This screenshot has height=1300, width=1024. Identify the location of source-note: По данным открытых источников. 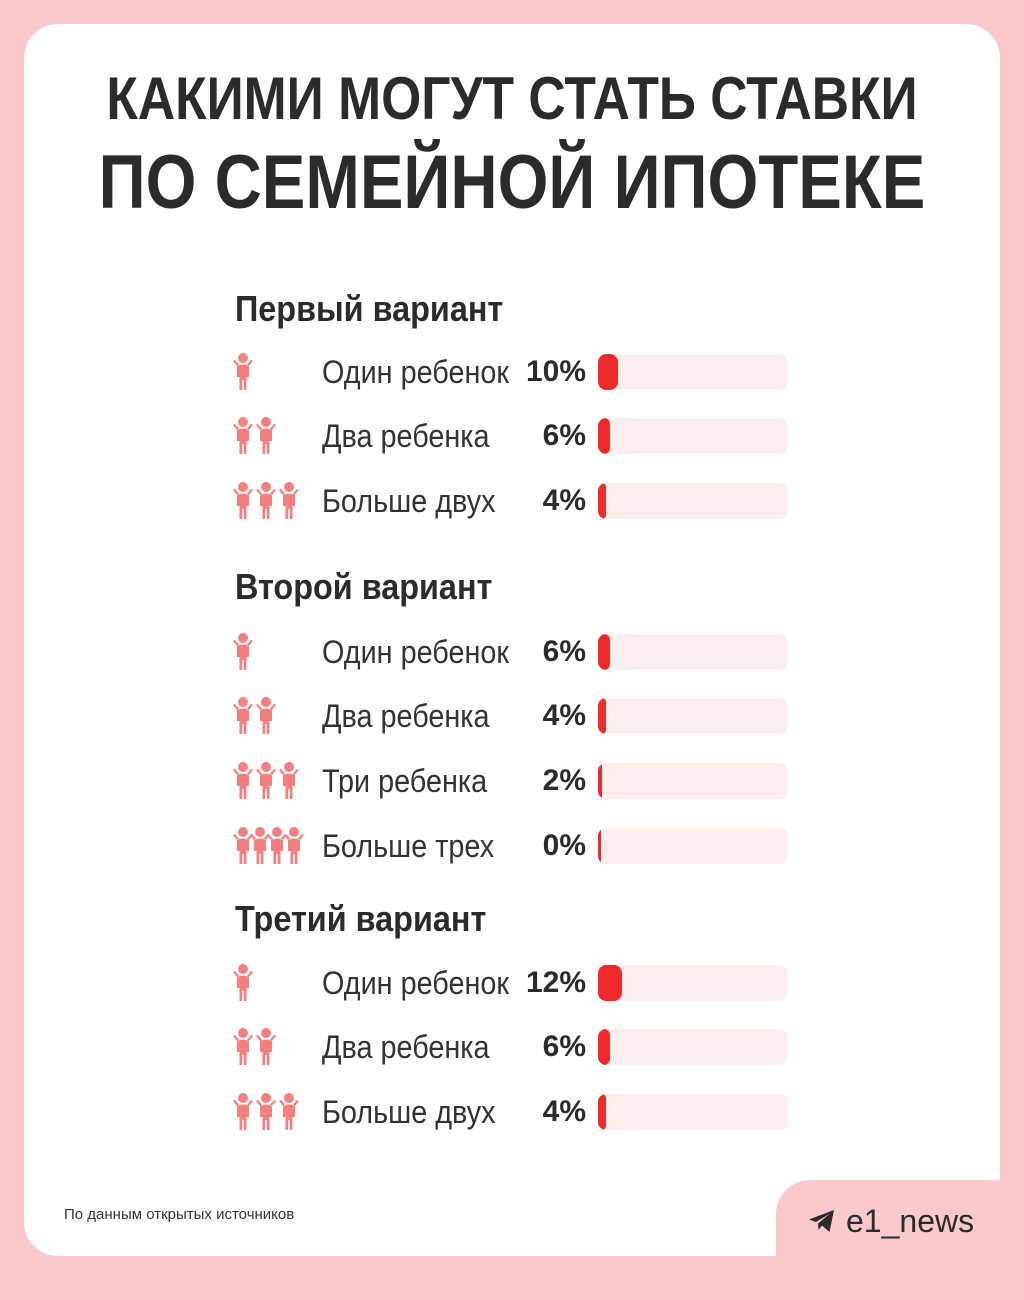
(179, 1214).